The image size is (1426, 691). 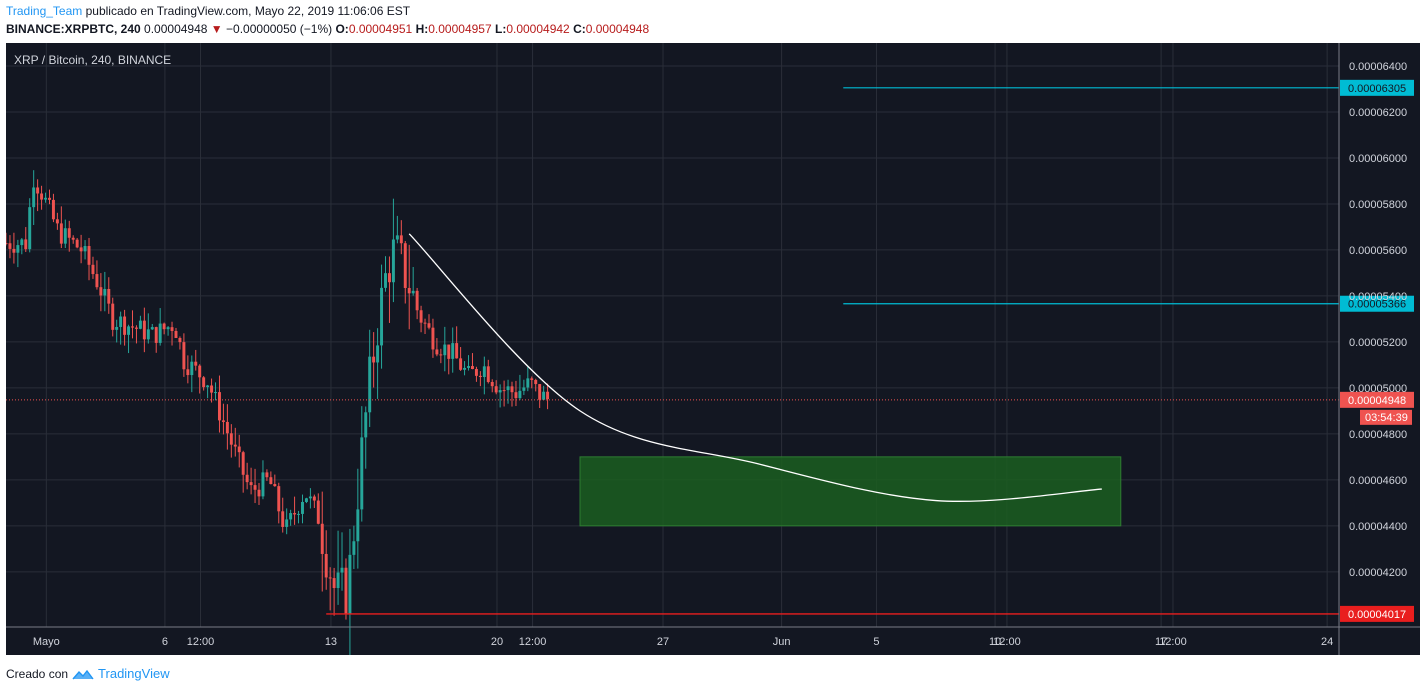 I want to click on countdown-tag, so click(x=1386, y=417).